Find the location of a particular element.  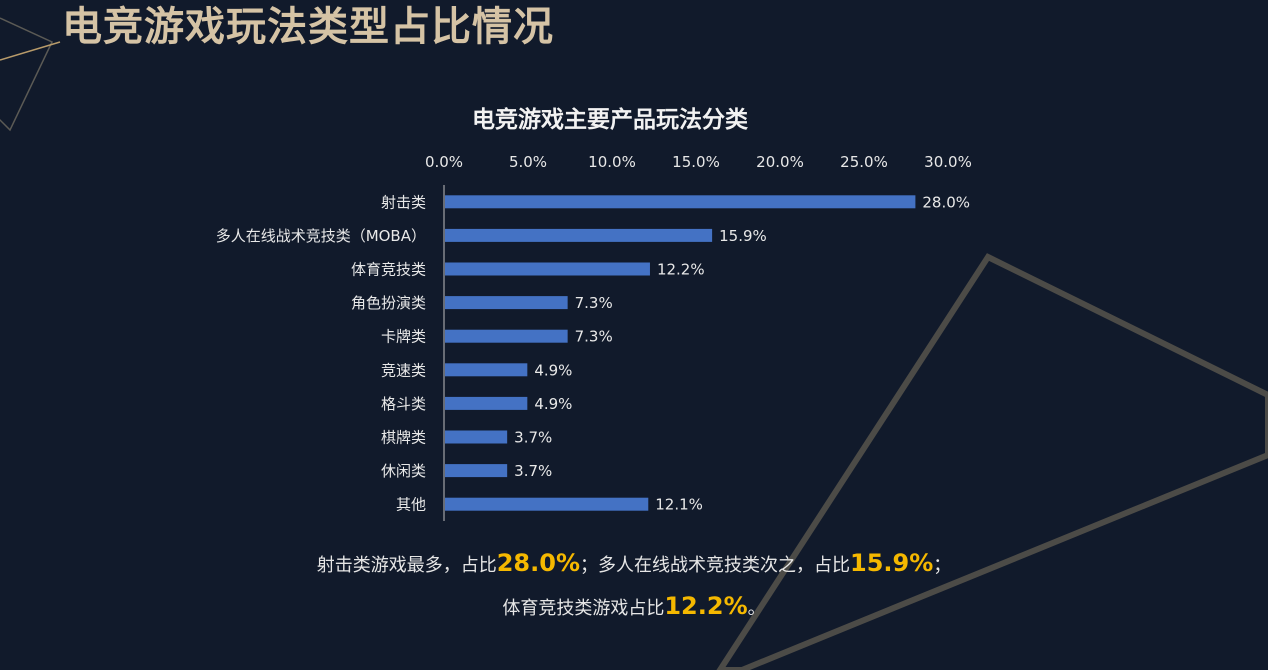

chart-title: 电竞游戏主要产品玩法分类 is located at coordinates (610, 120).